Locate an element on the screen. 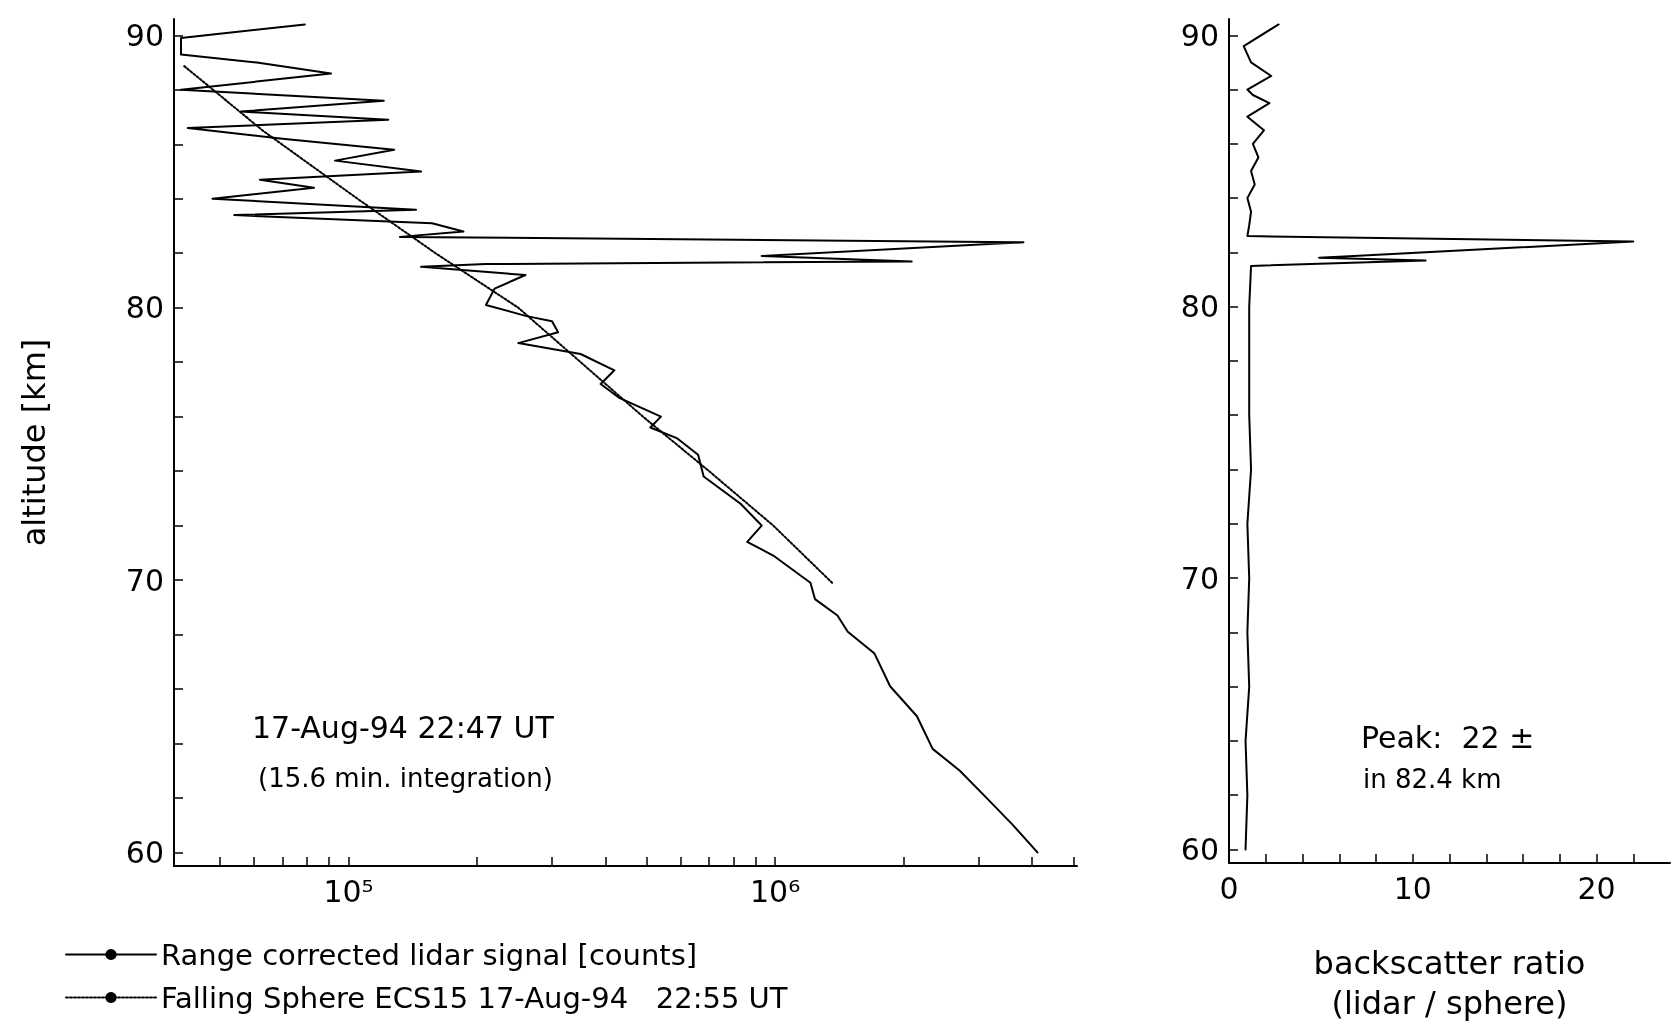  x-tick-label: 10⁶ is located at coordinates (775, 891).